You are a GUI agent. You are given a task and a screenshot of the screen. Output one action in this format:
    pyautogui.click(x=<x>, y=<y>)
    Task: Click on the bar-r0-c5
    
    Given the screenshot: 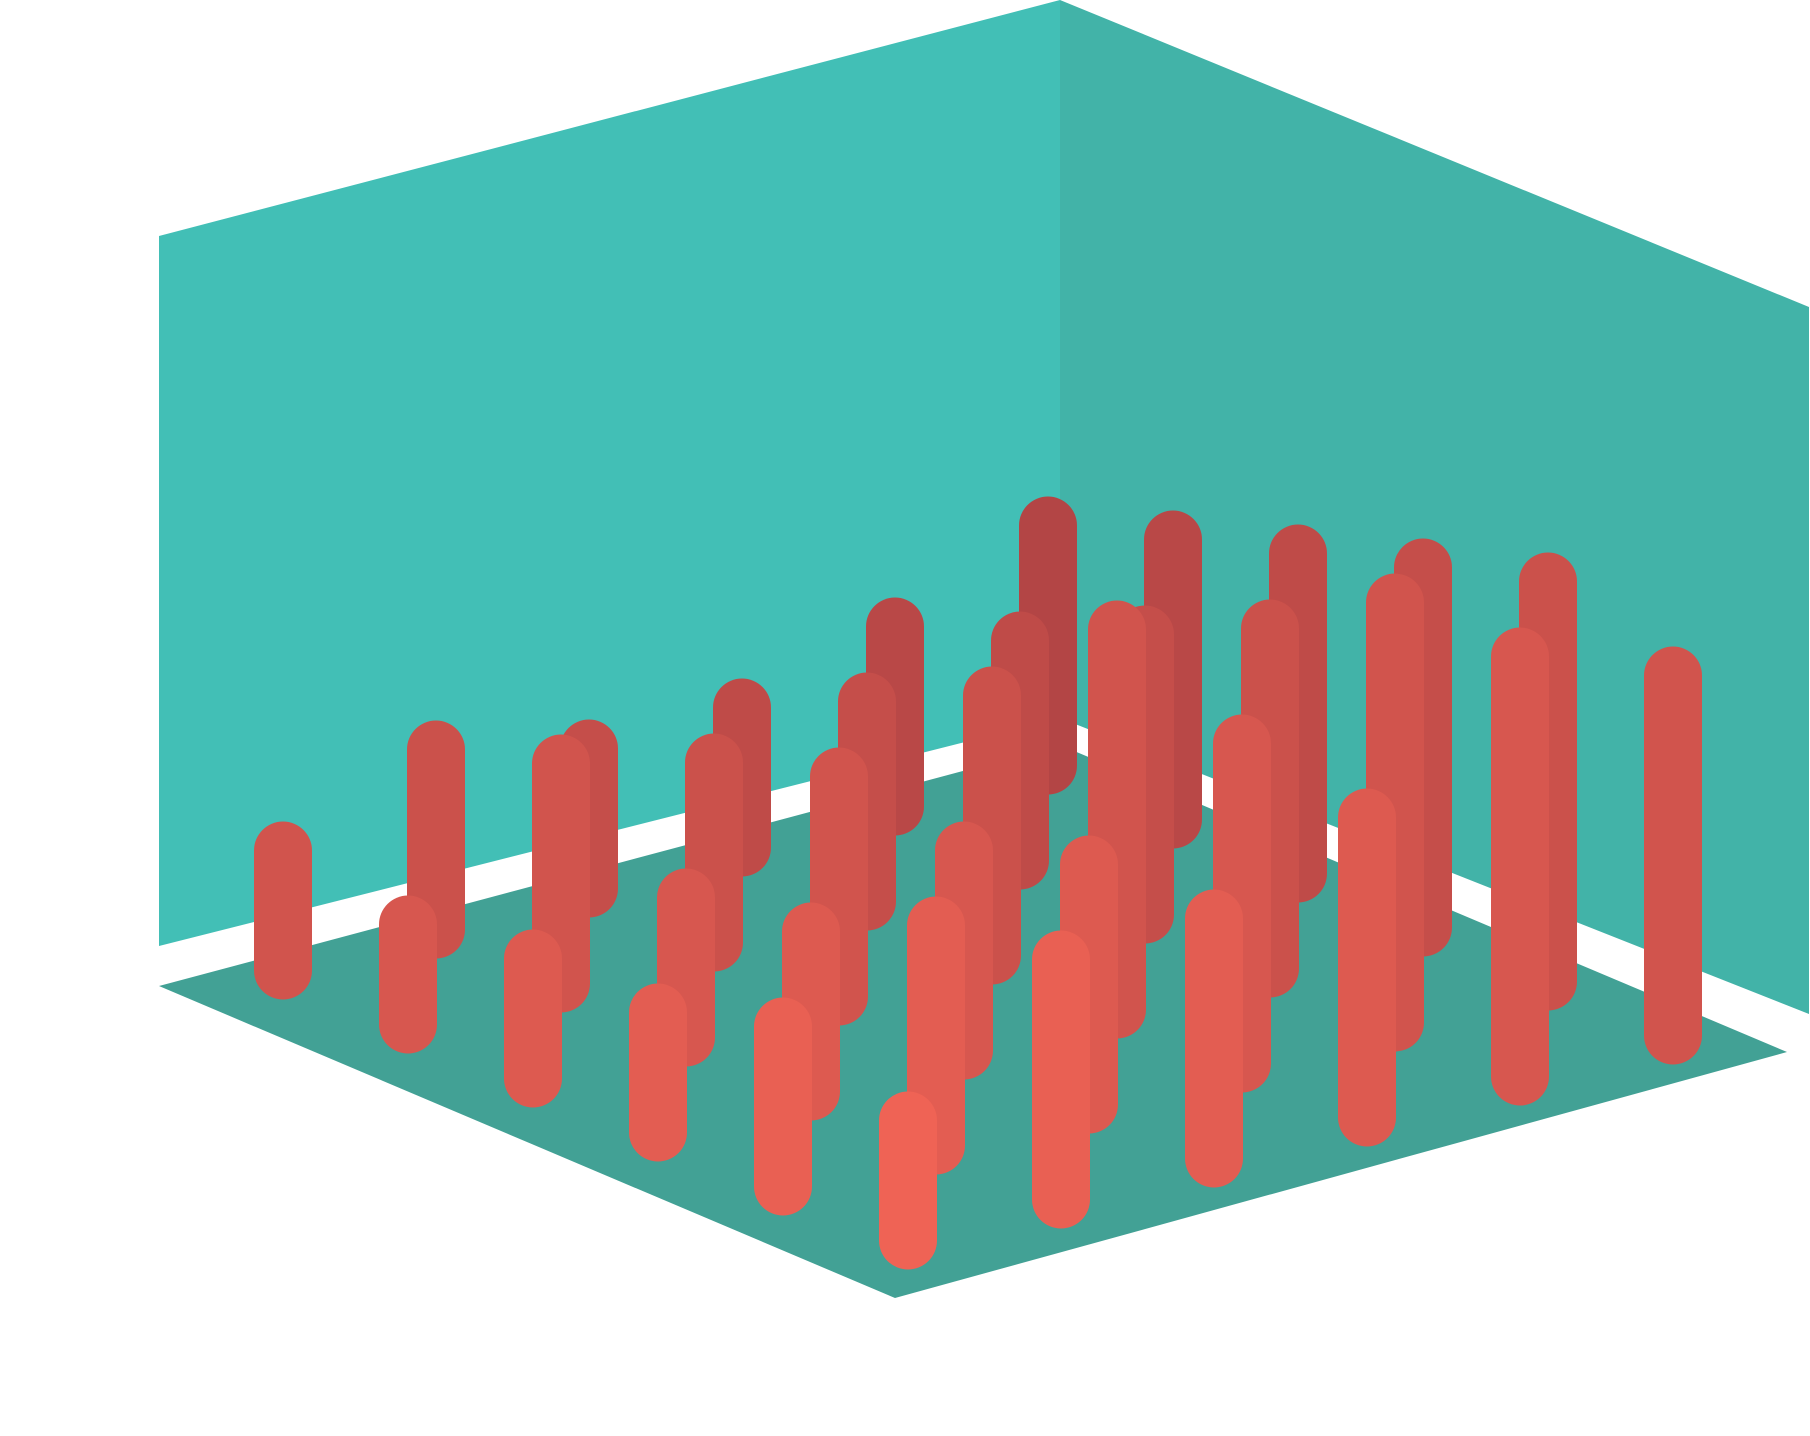 What is the action you would take?
    pyautogui.click(x=1673, y=855)
    